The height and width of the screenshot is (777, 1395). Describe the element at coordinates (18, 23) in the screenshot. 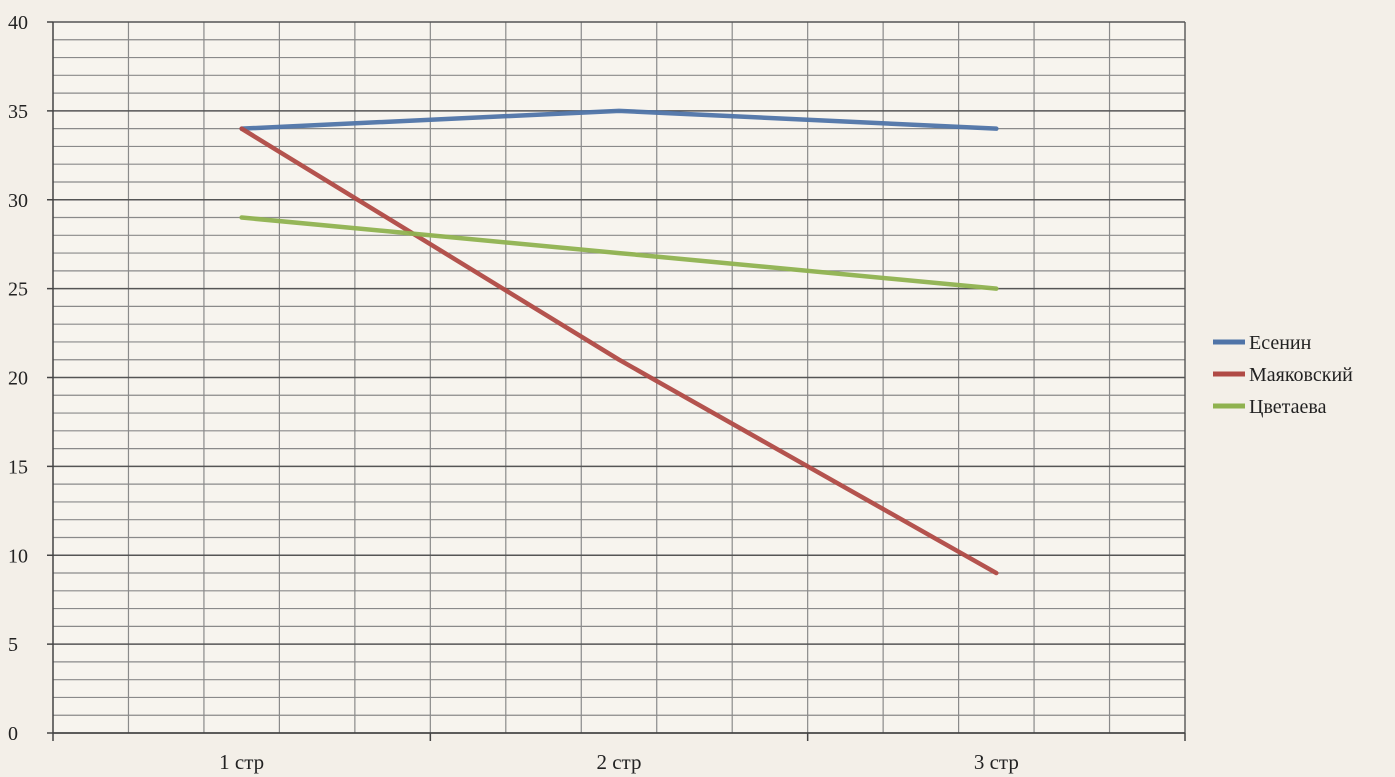

I see `y-tick-label: 40` at that location.